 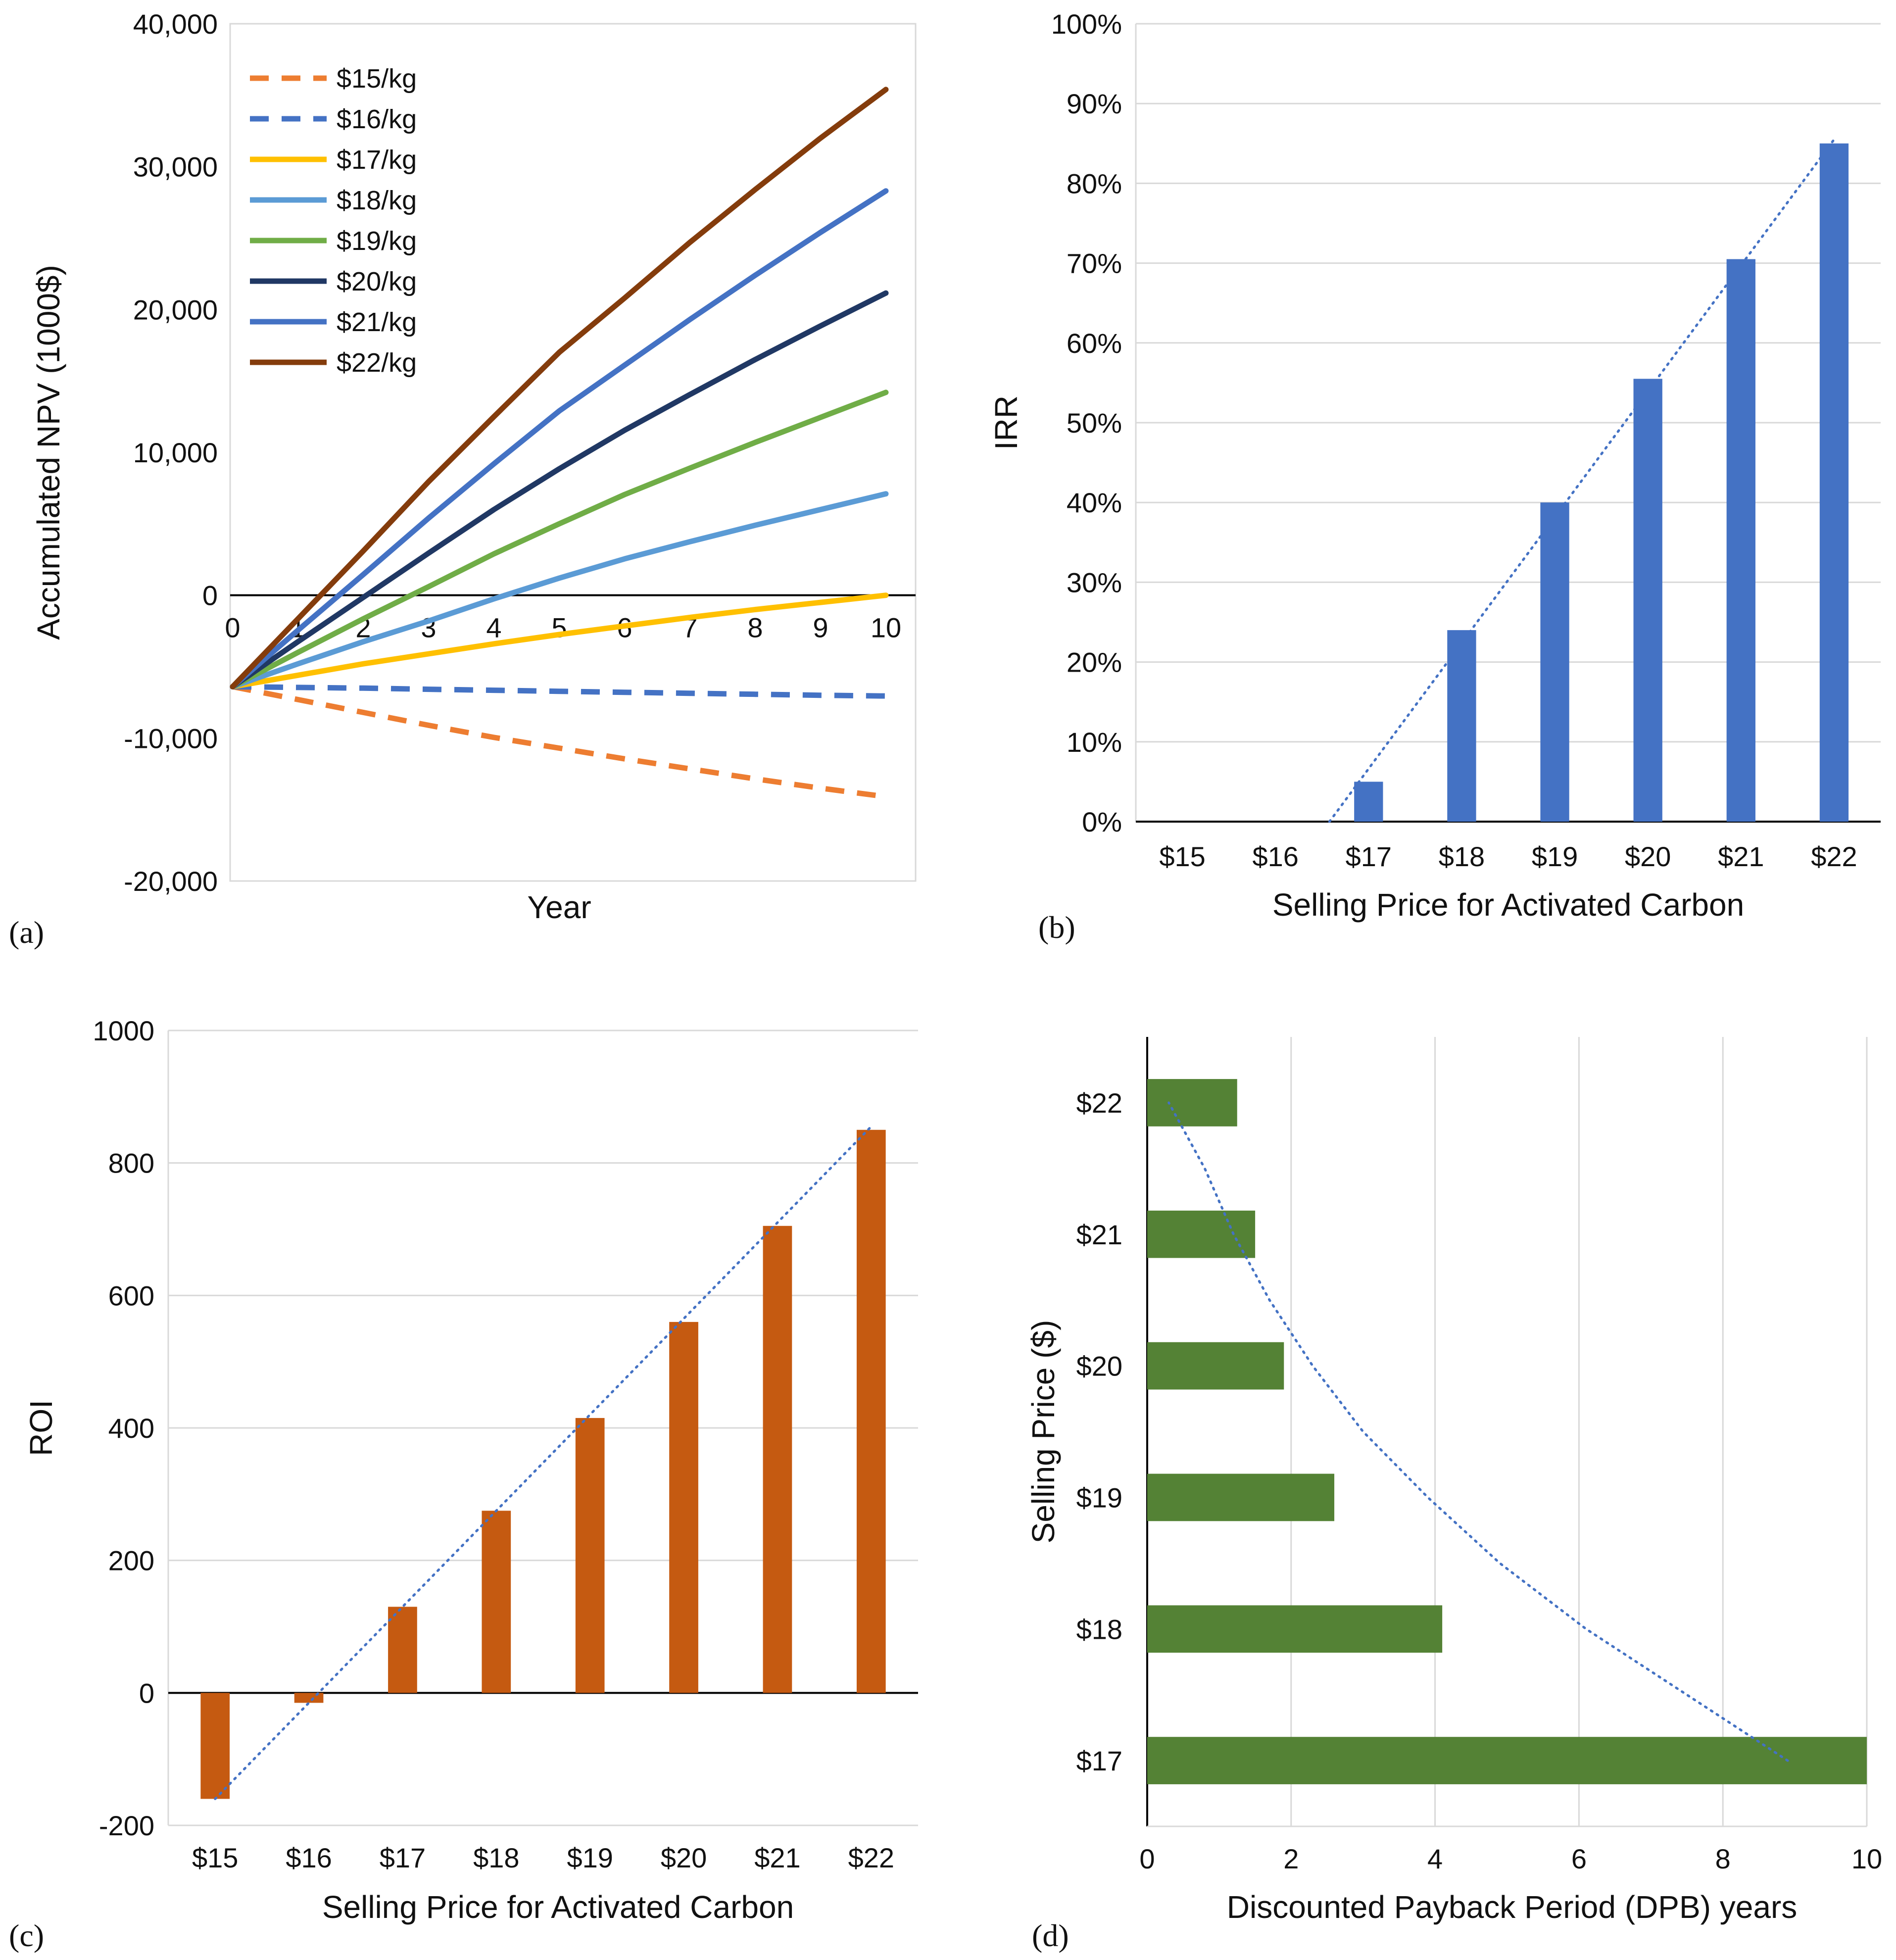 I want to click on y-tick-label-b: 100%, so click(x=1086, y=24).